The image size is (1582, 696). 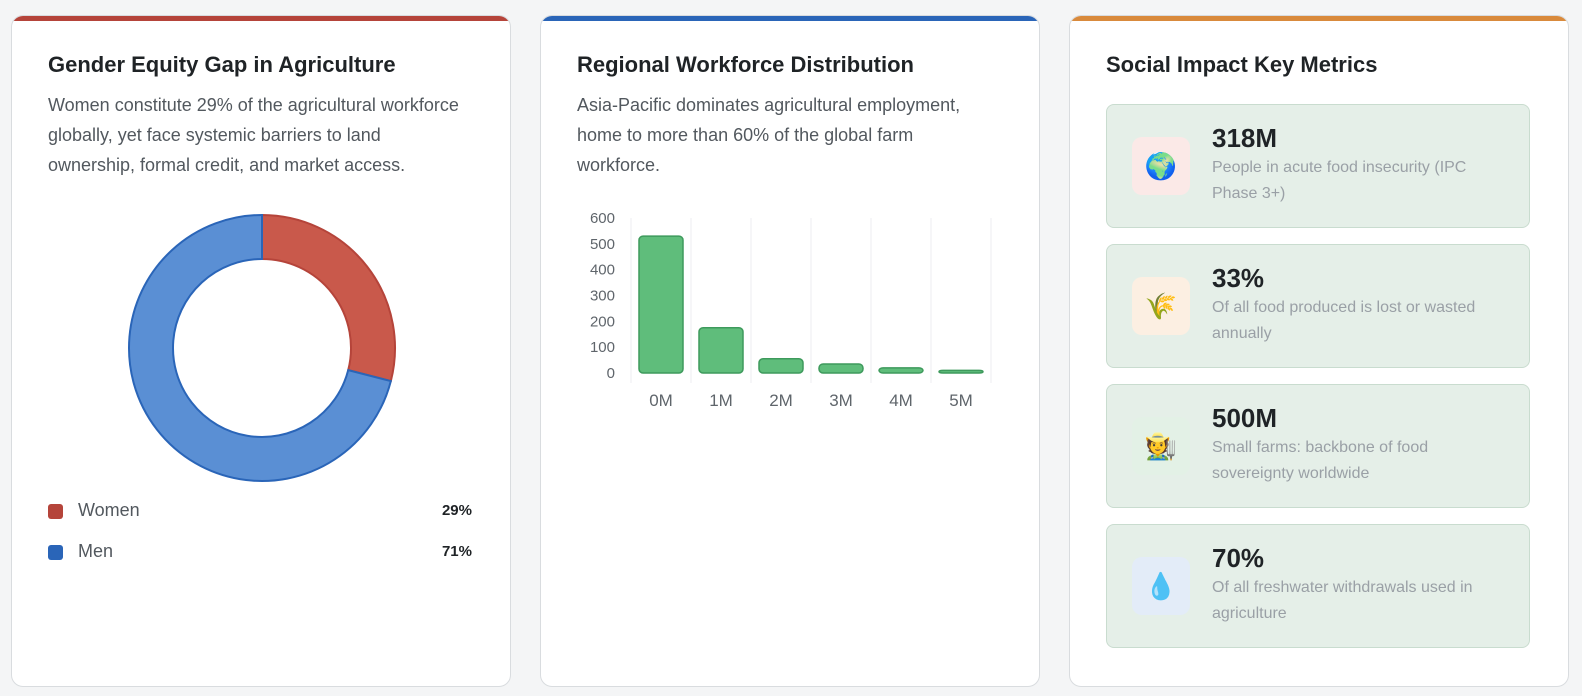 I want to click on y-tick-label: 0, so click(x=611, y=373).